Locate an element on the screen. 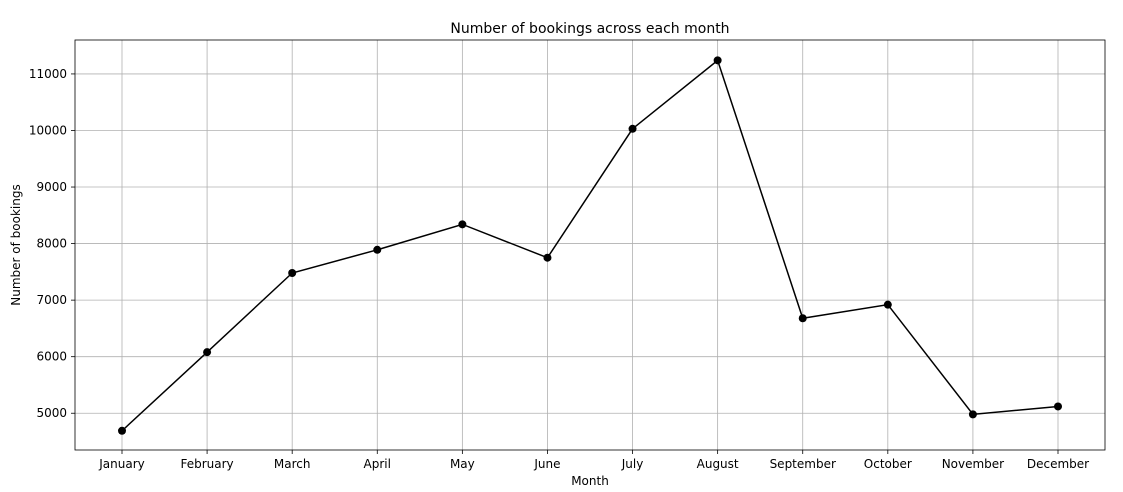  y-tick-label: 6000 is located at coordinates (51, 357).